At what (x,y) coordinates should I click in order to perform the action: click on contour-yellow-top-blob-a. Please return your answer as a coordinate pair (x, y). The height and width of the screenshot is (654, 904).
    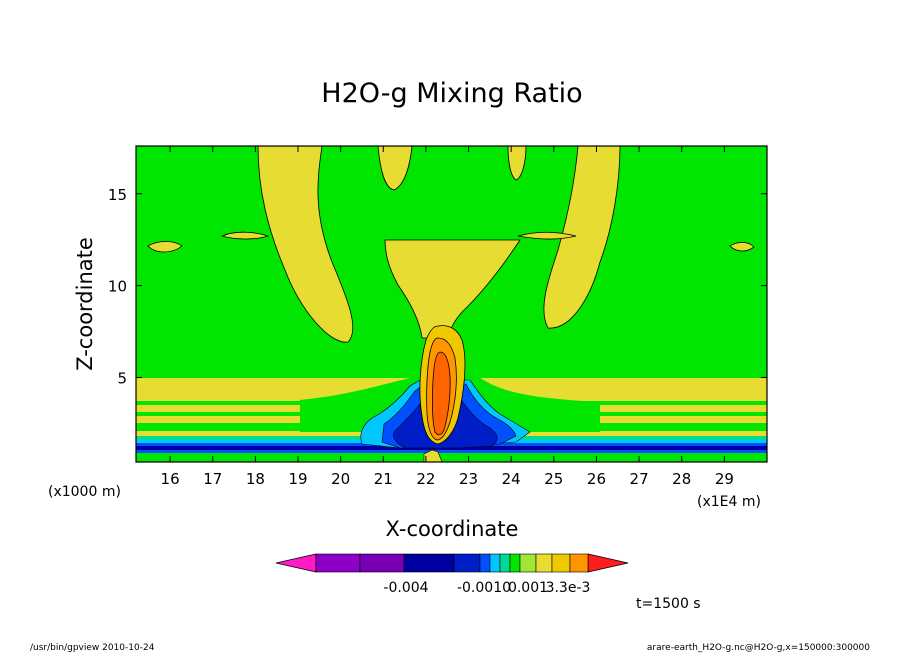
    Looking at the image, I should click on (395, 168).